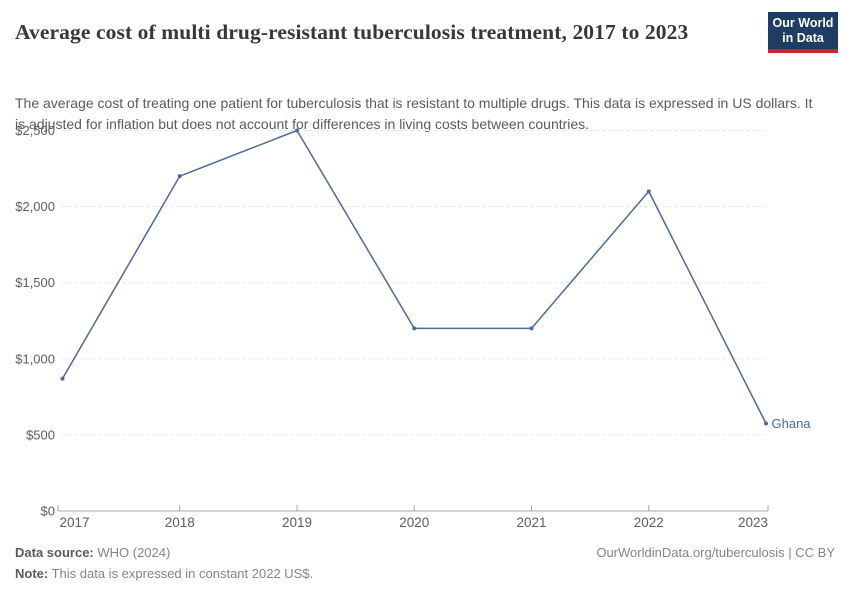  I want to click on y-tick-label: $2,000, so click(35, 206).